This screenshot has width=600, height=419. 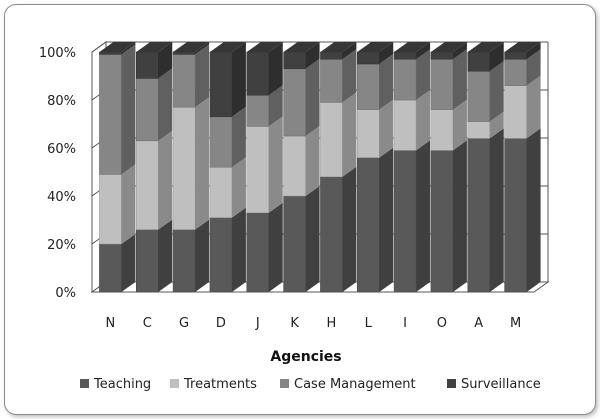 I want to click on legend-item: Surveillance, so click(x=494, y=384).